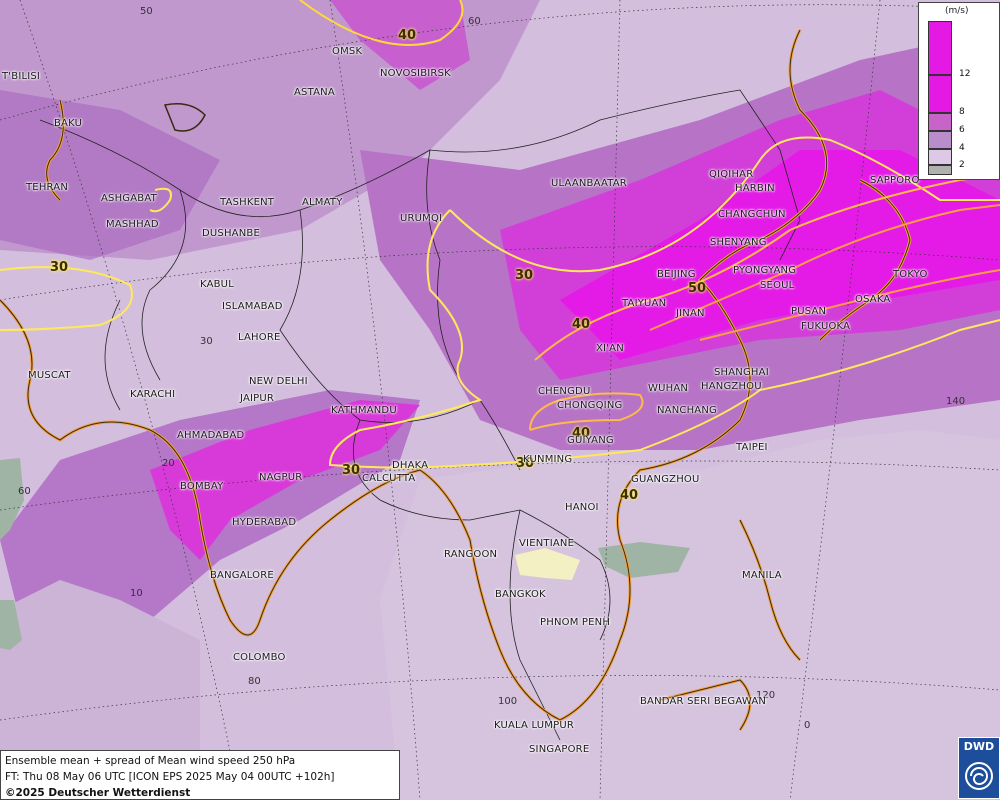 The image size is (1000, 800). Describe the element at coordinates (132, 224) in the screenshot. I see `city-label: MASHHAD` at that location.